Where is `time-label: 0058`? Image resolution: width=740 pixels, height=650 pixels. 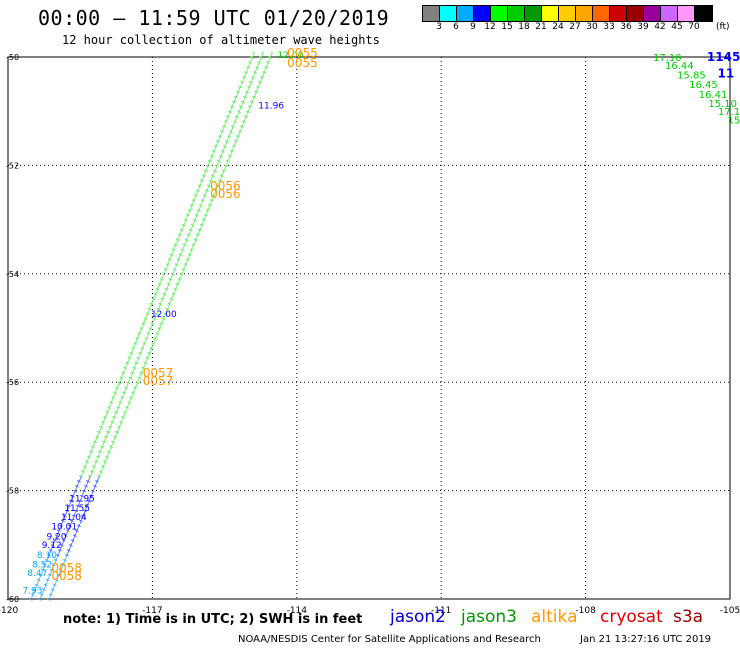
time-label: 0058 is located at coordinates (66, 568).